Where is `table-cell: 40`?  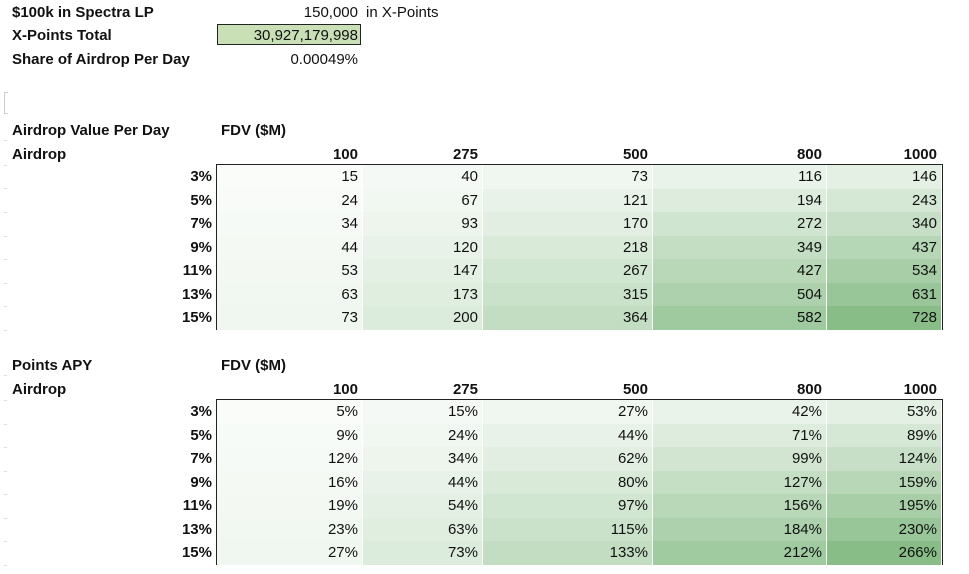 table-cell: 40 is located at coordinates (423, 177).